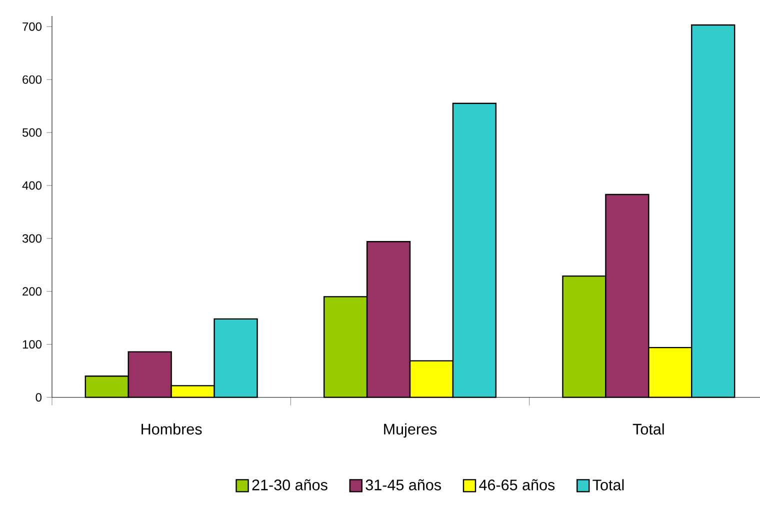  I want to click on y-tick-label: 300, so click(32, 238).